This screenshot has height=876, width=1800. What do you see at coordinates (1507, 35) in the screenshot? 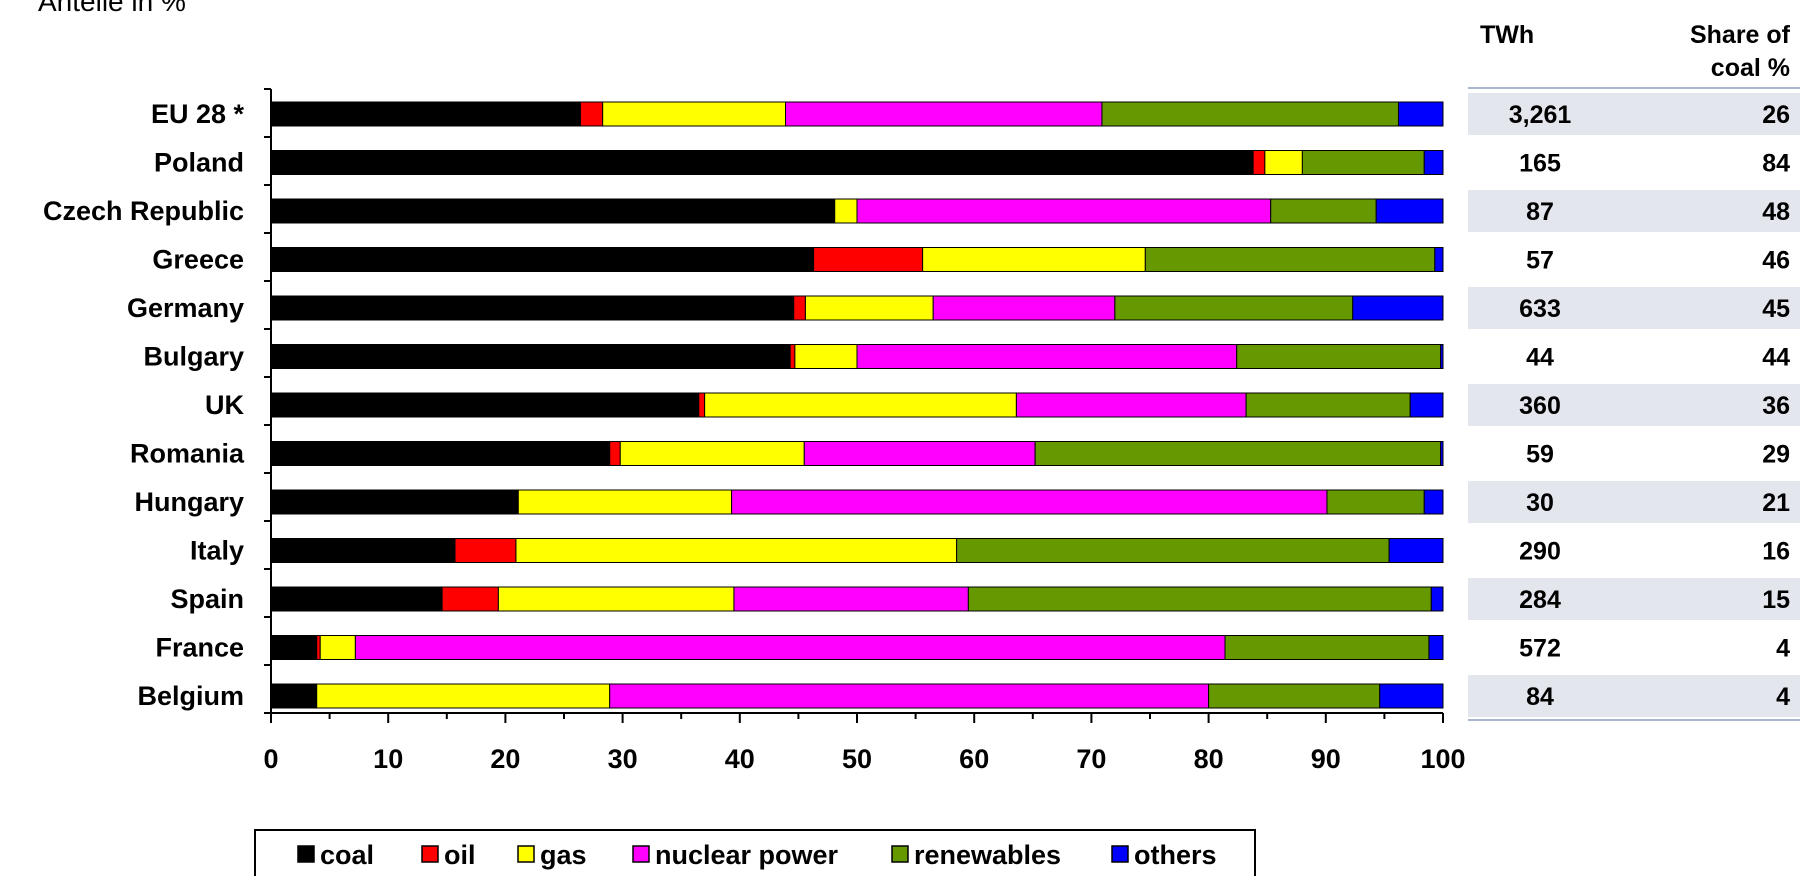
I see `table-header-twh: TWh` at bounding box center [1507, 35].